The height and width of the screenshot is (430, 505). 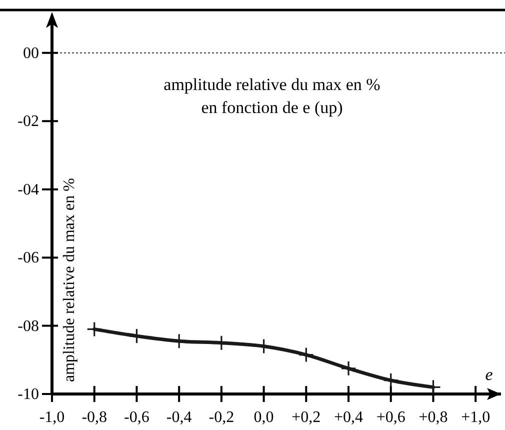 What do you see at coordinates (52, 417) in the screenshot?
I see `x-tick-label: -1,0` at bounding box center [52, 417].